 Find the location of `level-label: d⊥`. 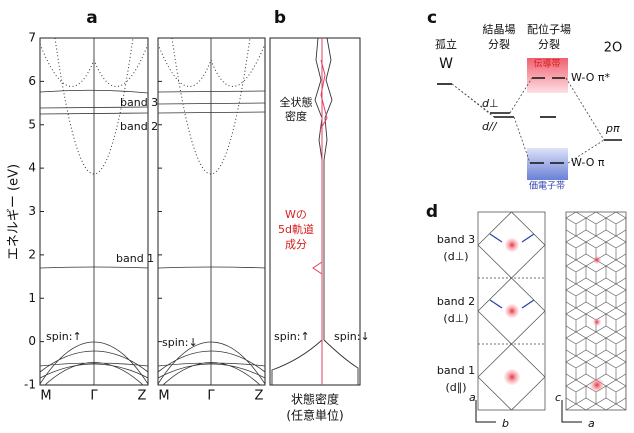

level-label: d⊥ is located at coordinates (490, 103).